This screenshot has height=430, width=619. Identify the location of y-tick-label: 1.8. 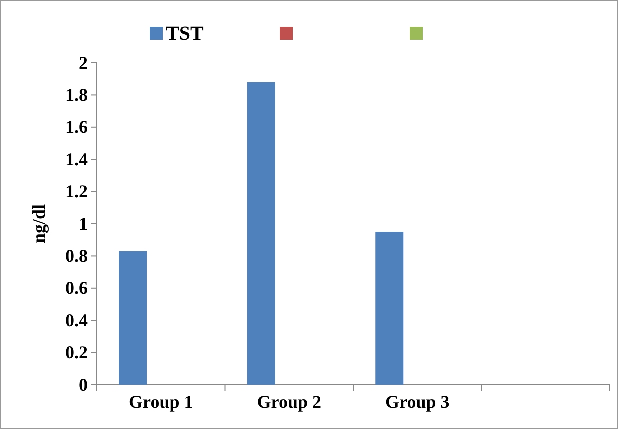
(77, 94).